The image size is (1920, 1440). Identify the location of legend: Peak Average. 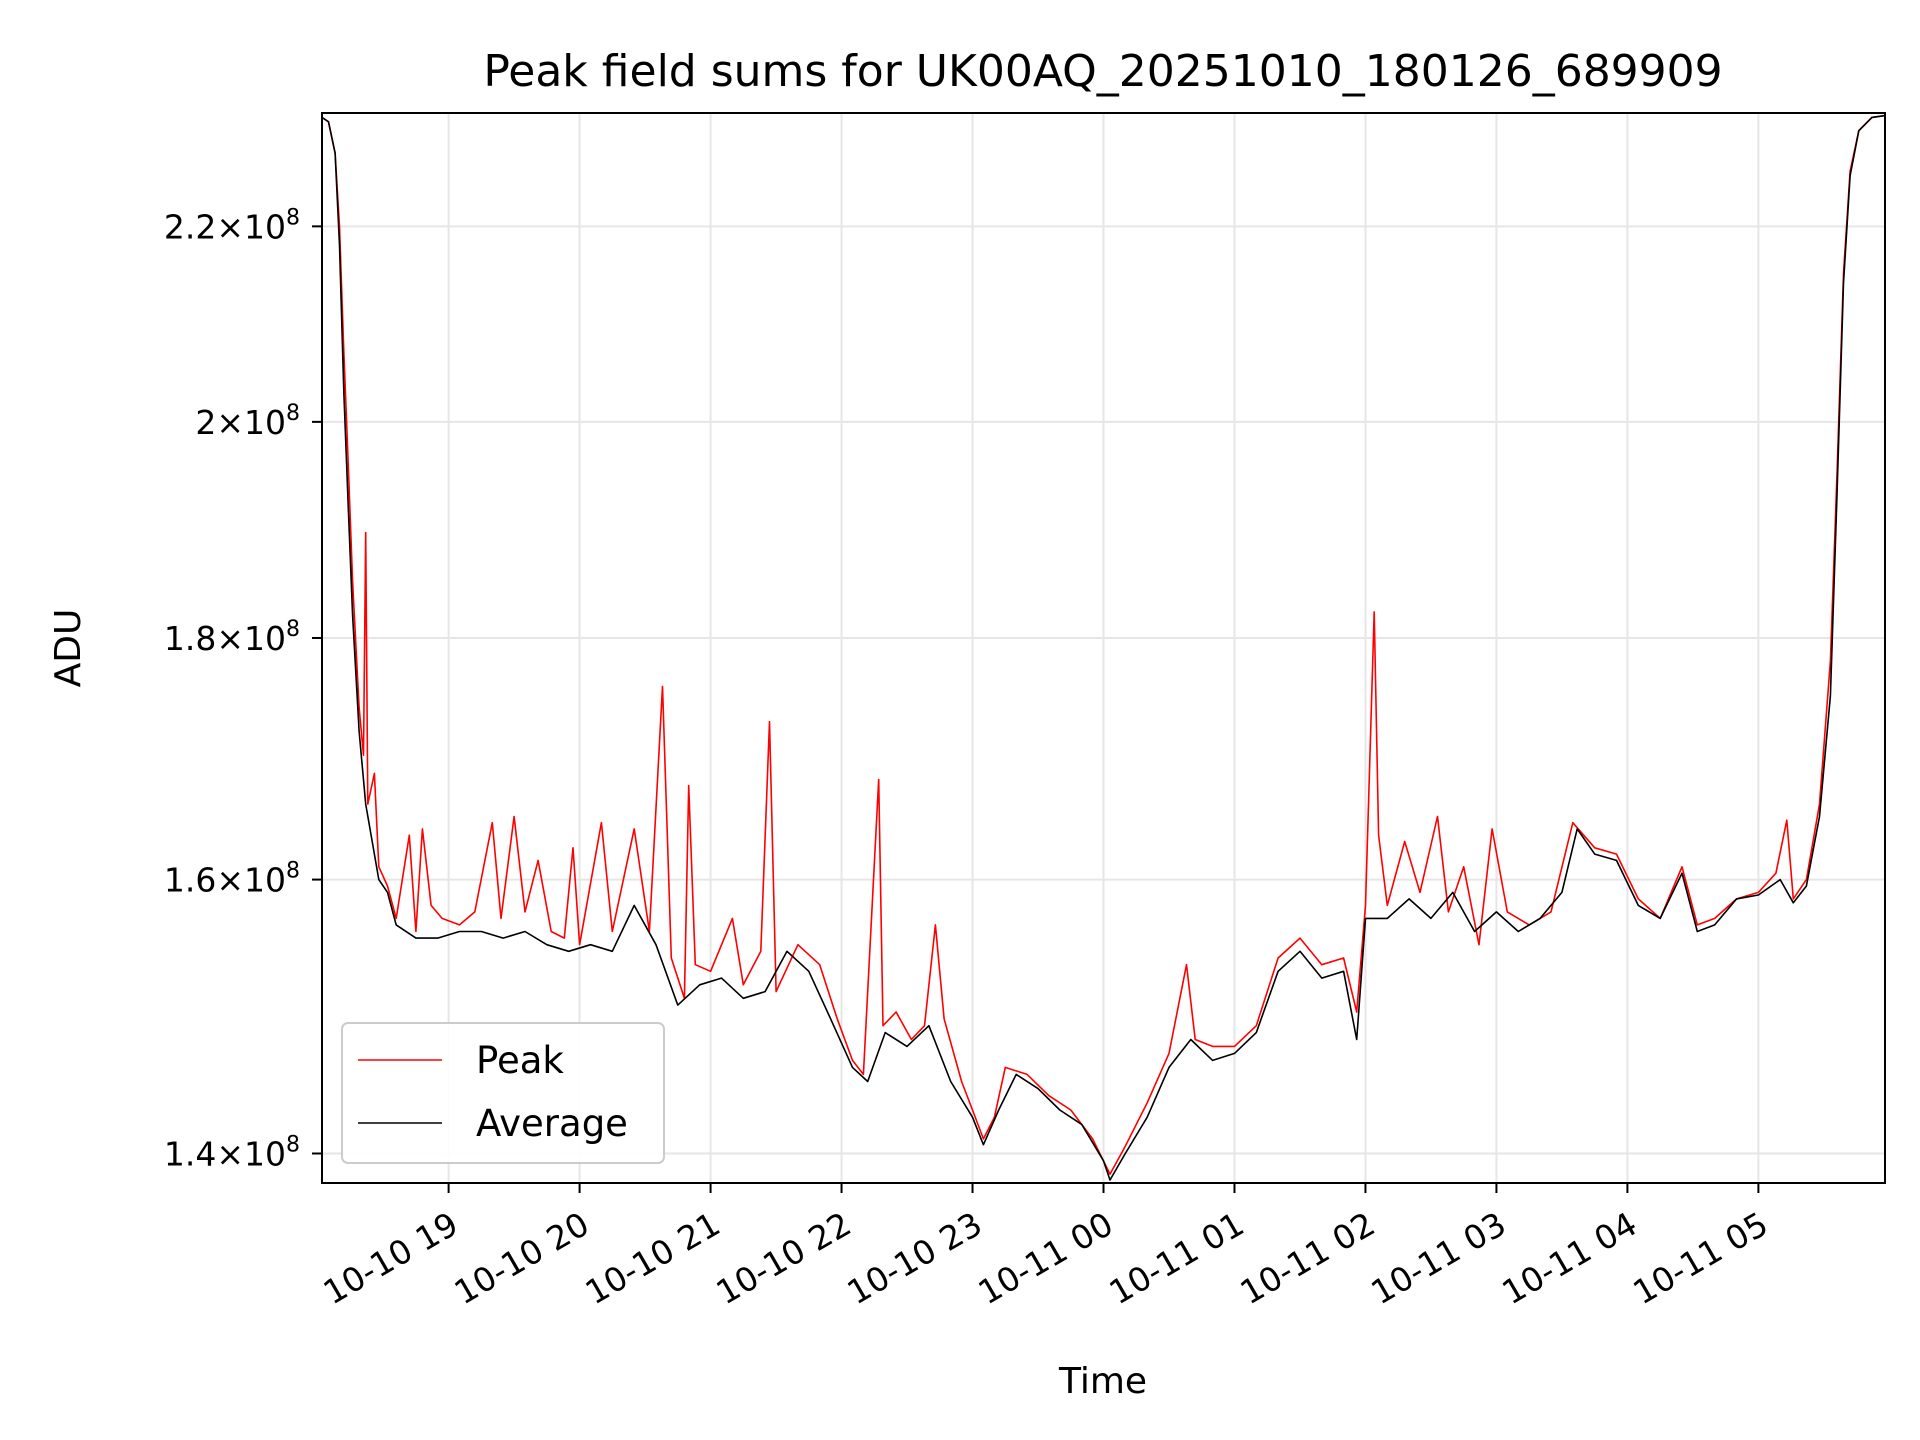
(503, 1093).